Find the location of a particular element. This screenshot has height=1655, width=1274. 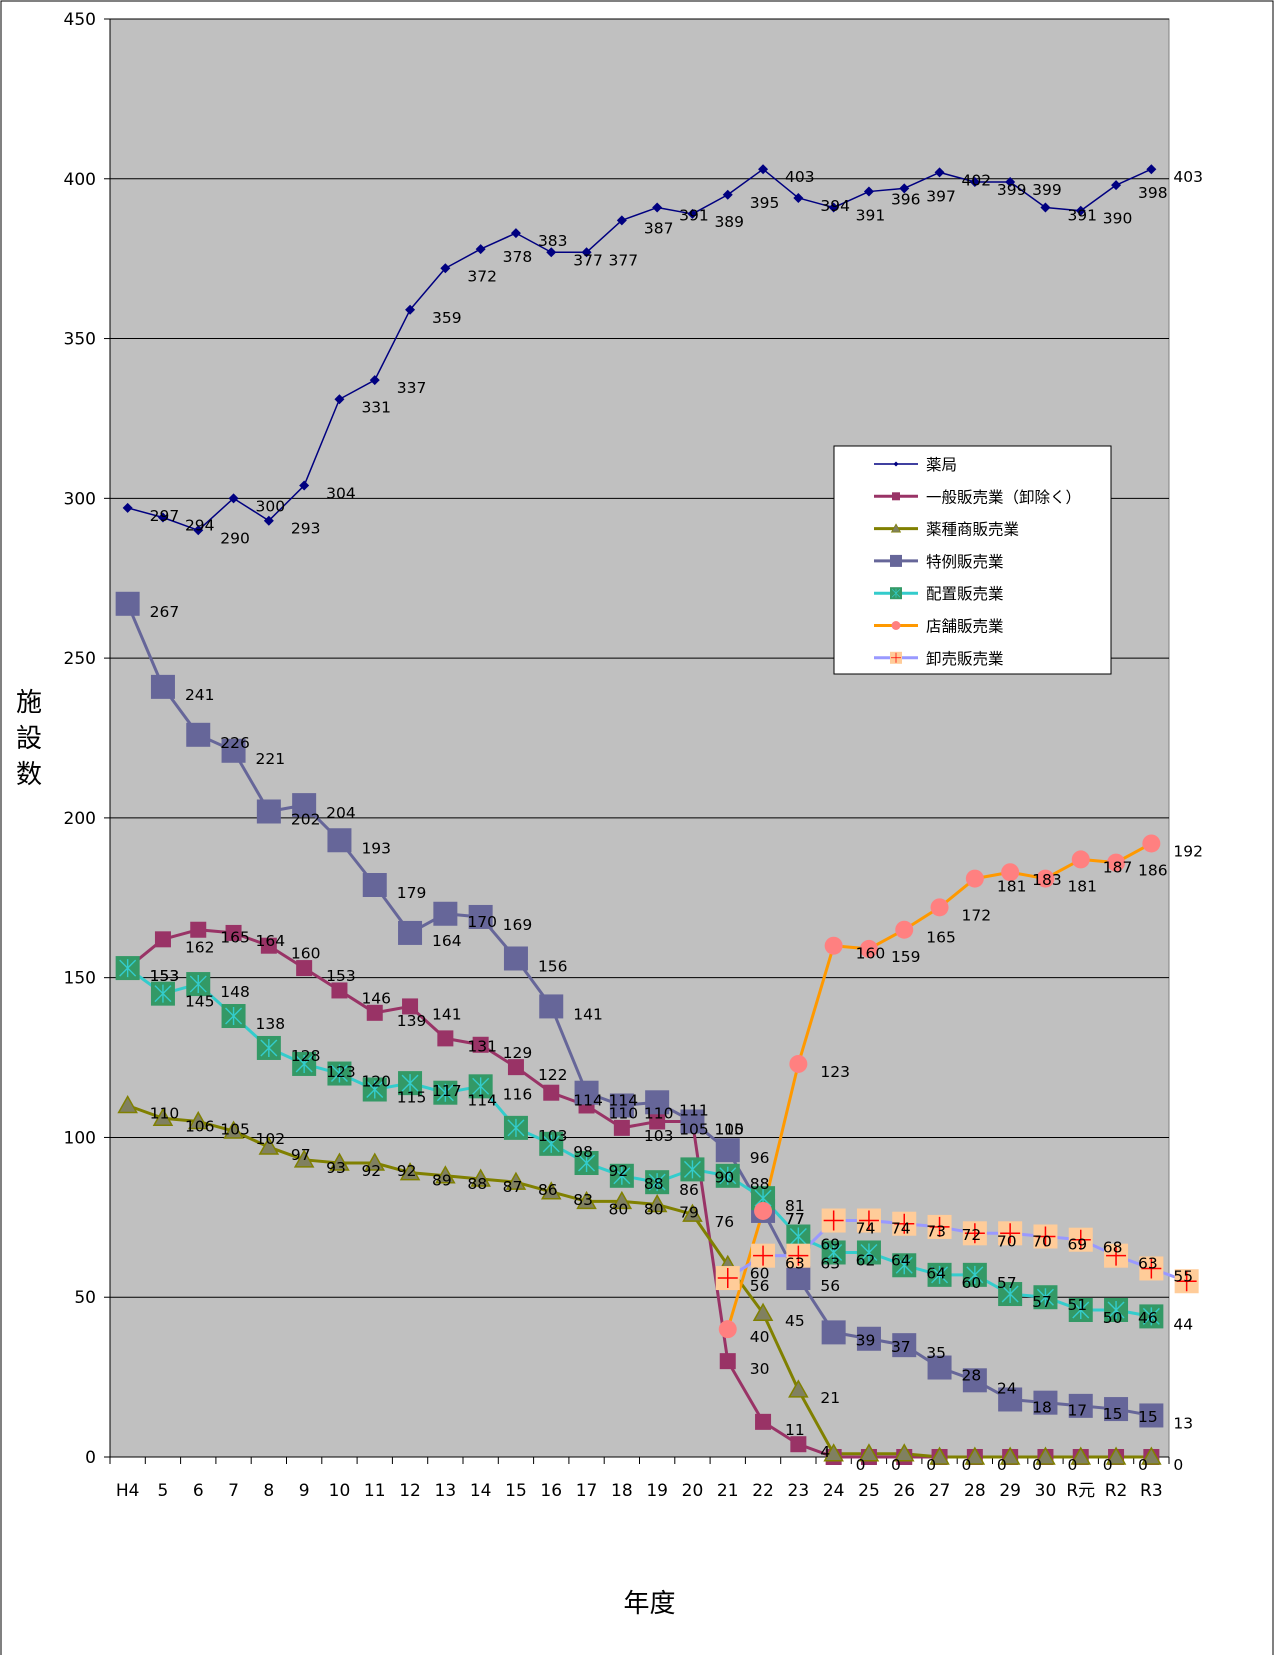

data-label-s4-21: 64 is located at coordinates (901, 1260).